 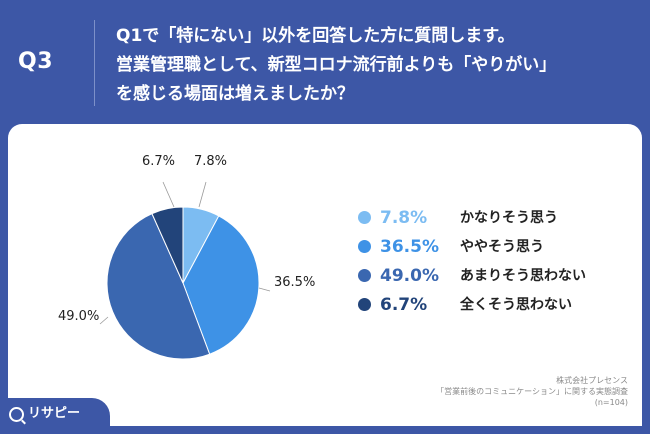 What do you see at coordinates (94, 63) in the screenshot?
I see `header-divider` at bounding box center [94, 63].